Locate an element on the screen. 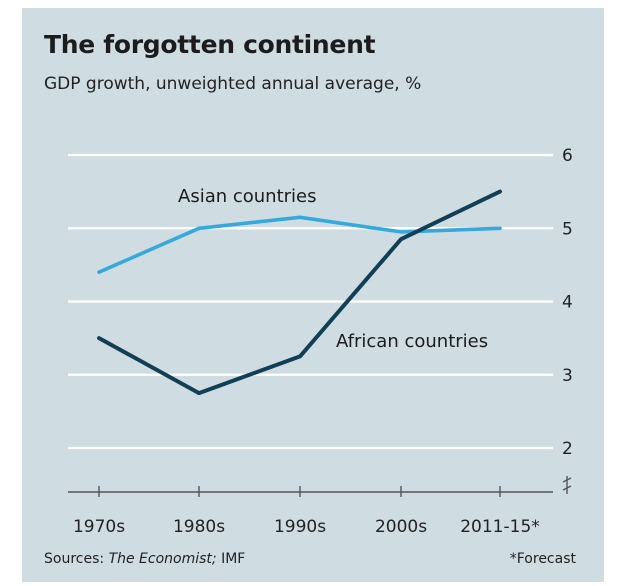 This screenshot has height=586, width=621. x-tick-label: 2011-15* is located at coordinates (500, 527).